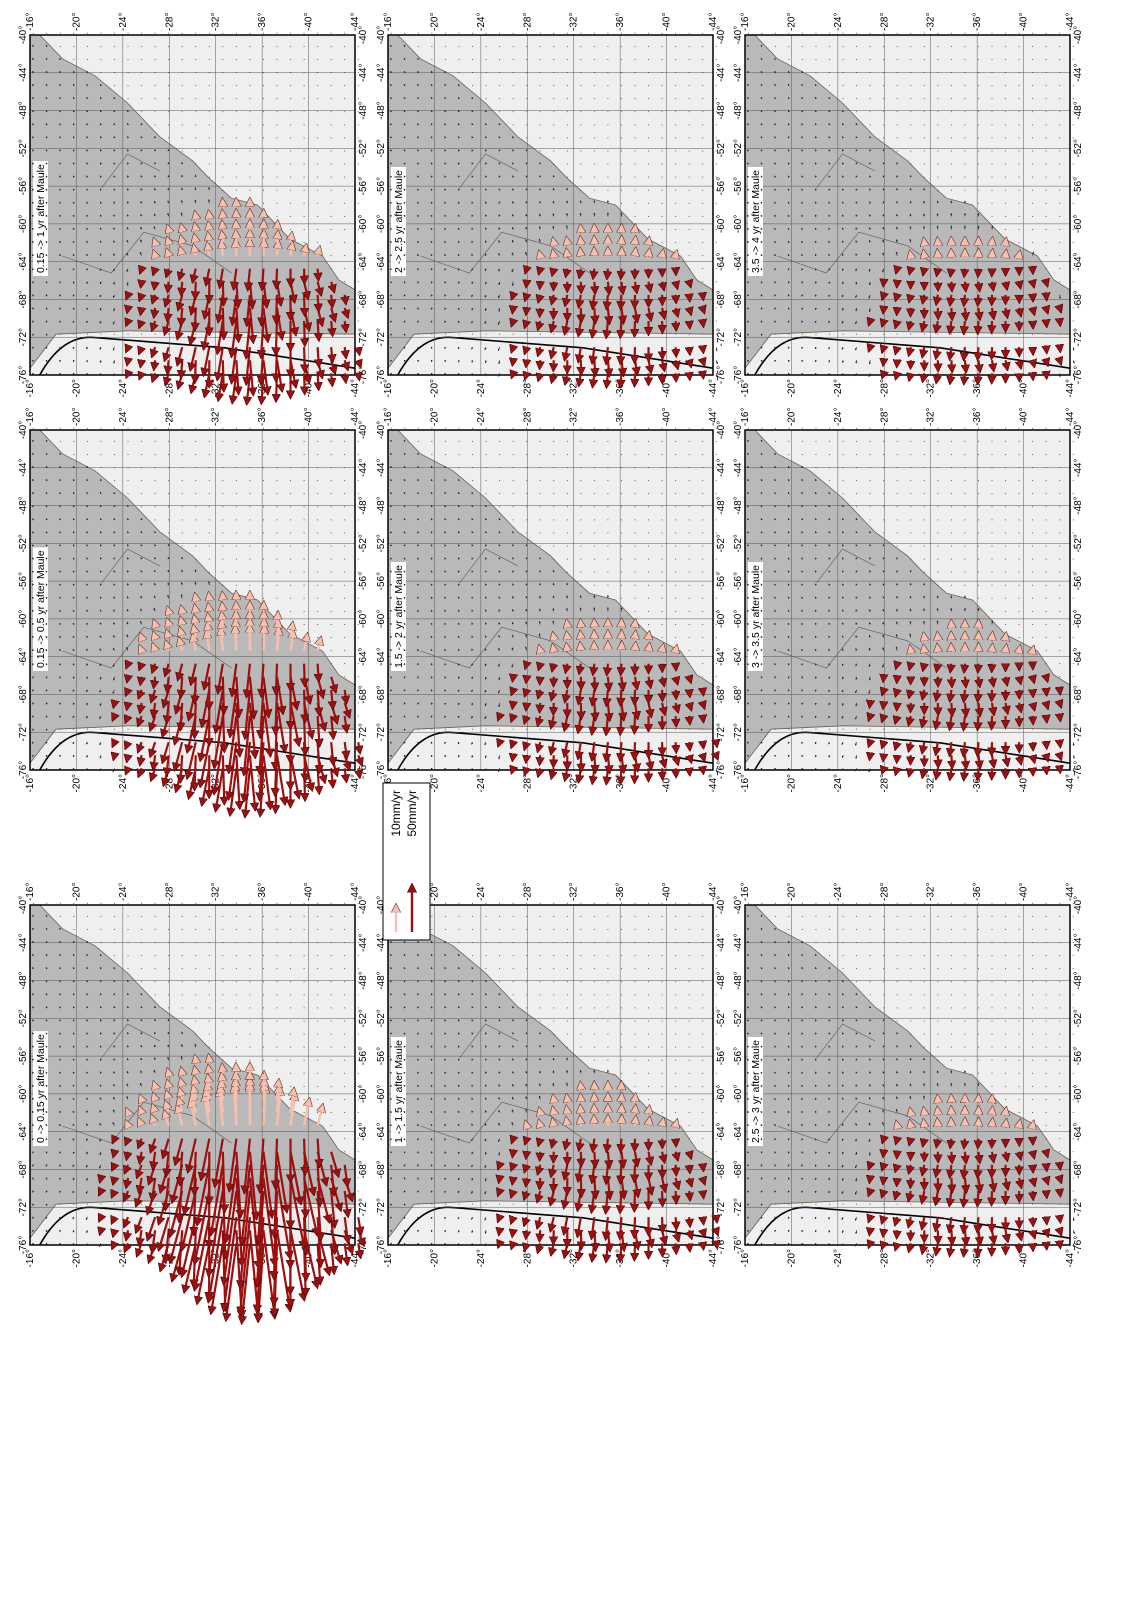  I want to click on lon-tick-label: -64°, so click(1078, 656).